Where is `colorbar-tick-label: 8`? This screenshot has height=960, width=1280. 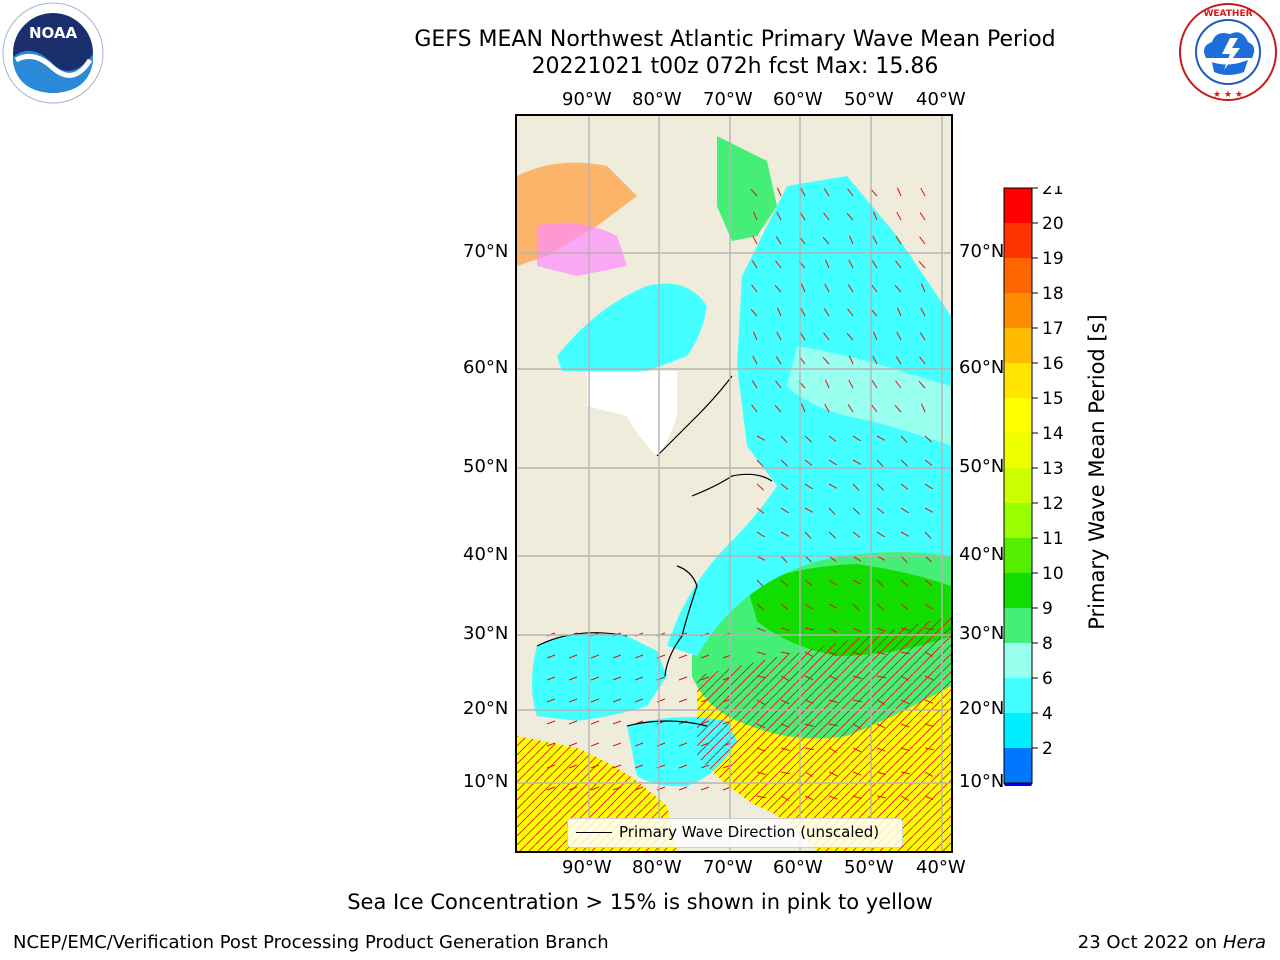
colorbar-tick-label: 8 is located at coordinates (1047, 644).